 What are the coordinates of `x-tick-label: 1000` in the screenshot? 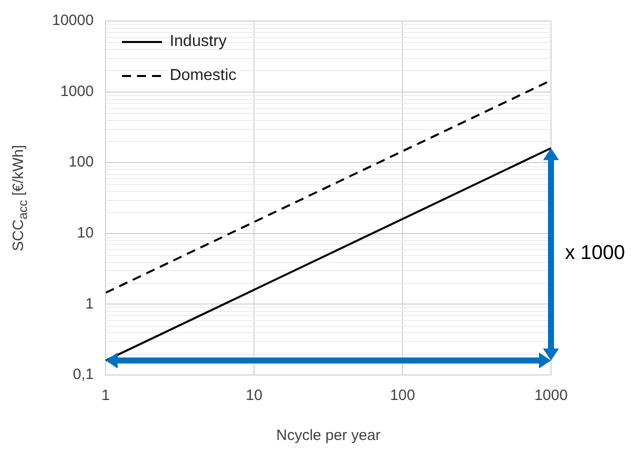 It's located at (551, 395).